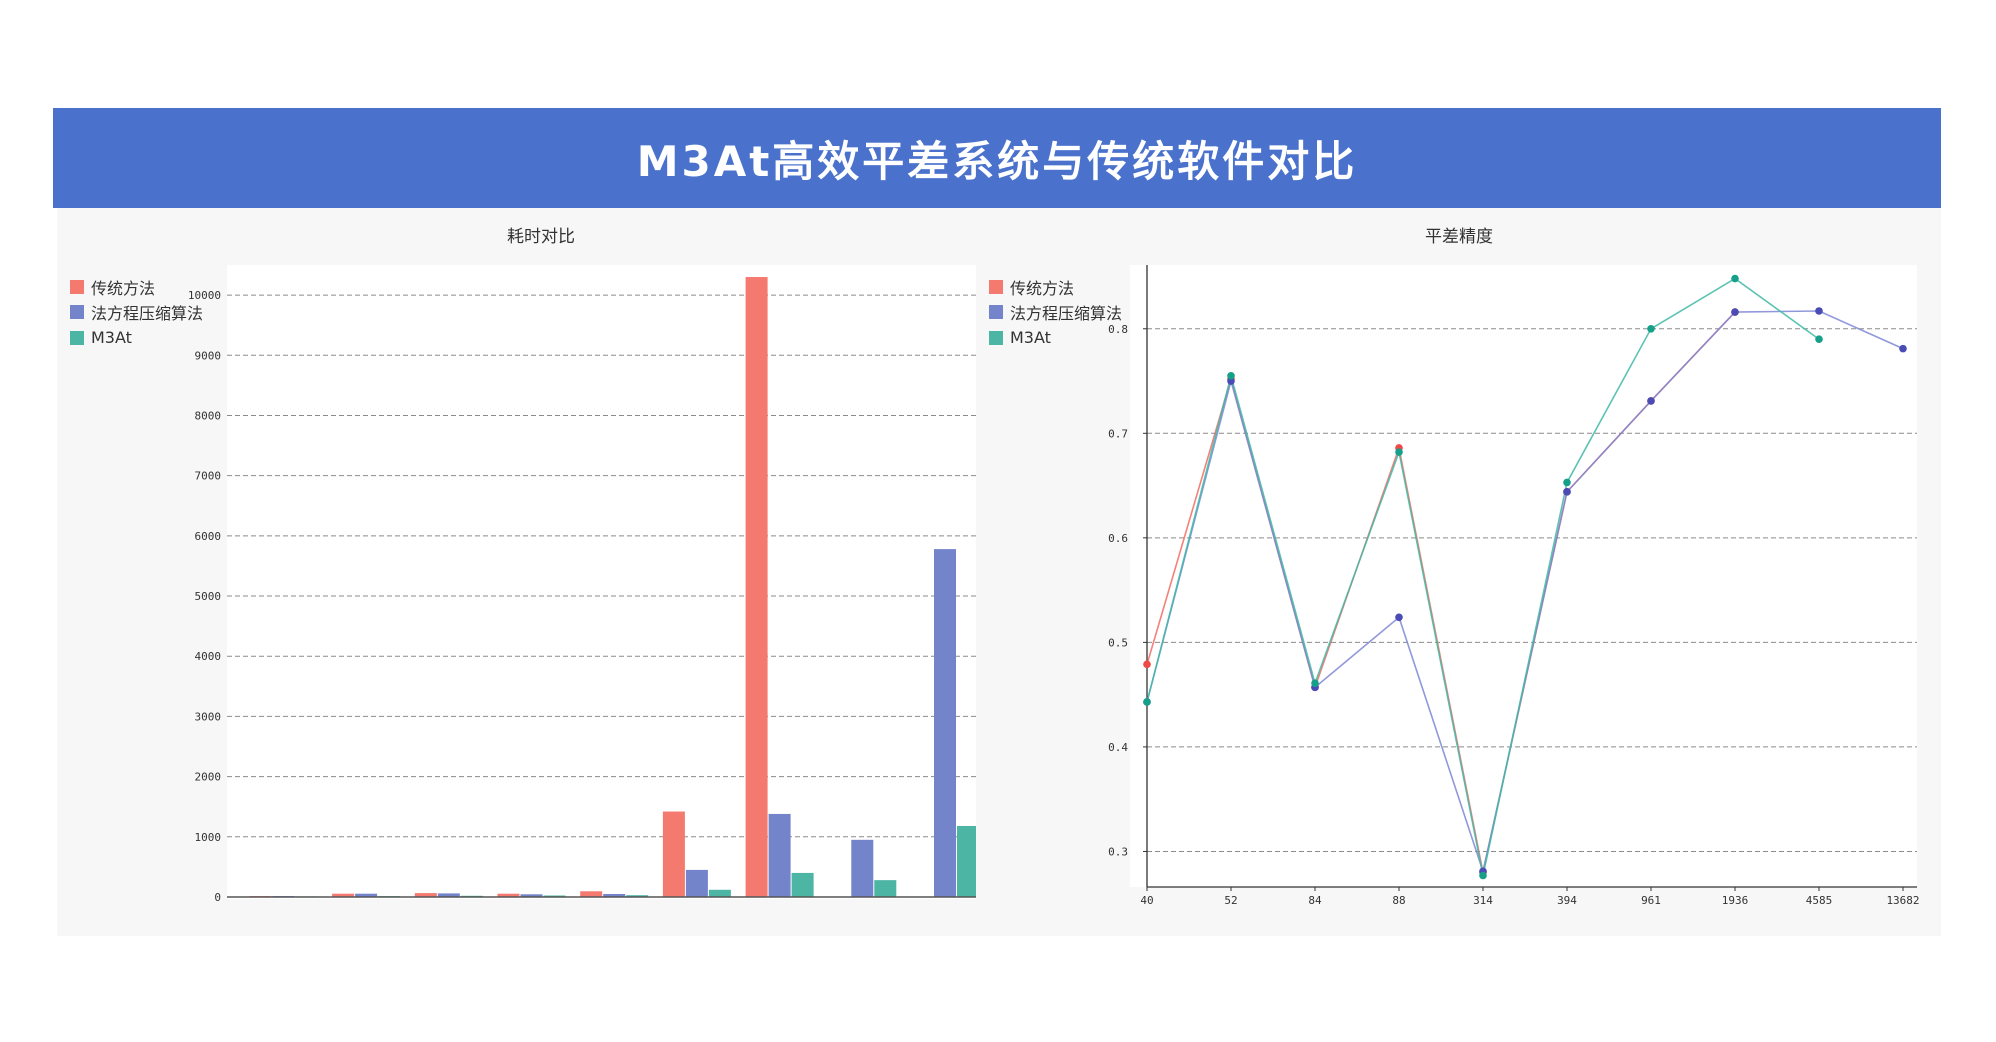 Image resolution: width=1996 pixels, height=1042 pixels. Describe the element at coordinates (1315, 900) in the screenshot. I see `line-x-tick-label: 84` at that location.